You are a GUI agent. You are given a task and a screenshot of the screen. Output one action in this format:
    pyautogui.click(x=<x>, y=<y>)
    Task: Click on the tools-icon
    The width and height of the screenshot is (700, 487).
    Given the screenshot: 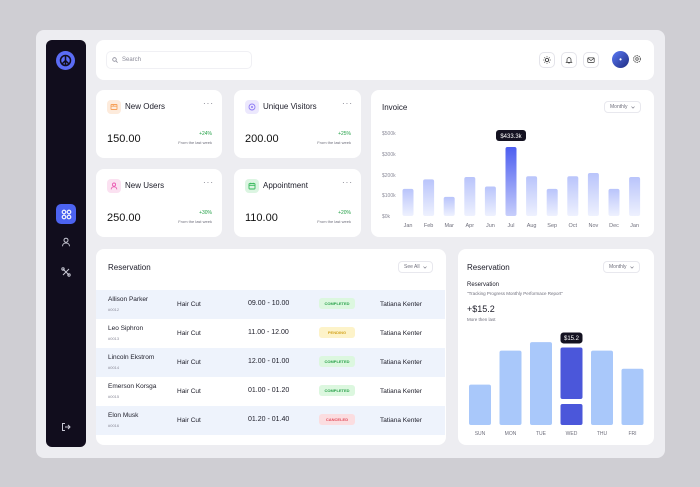 What is the action you would take?
    pyautogui.click(x=66, y=272)
    